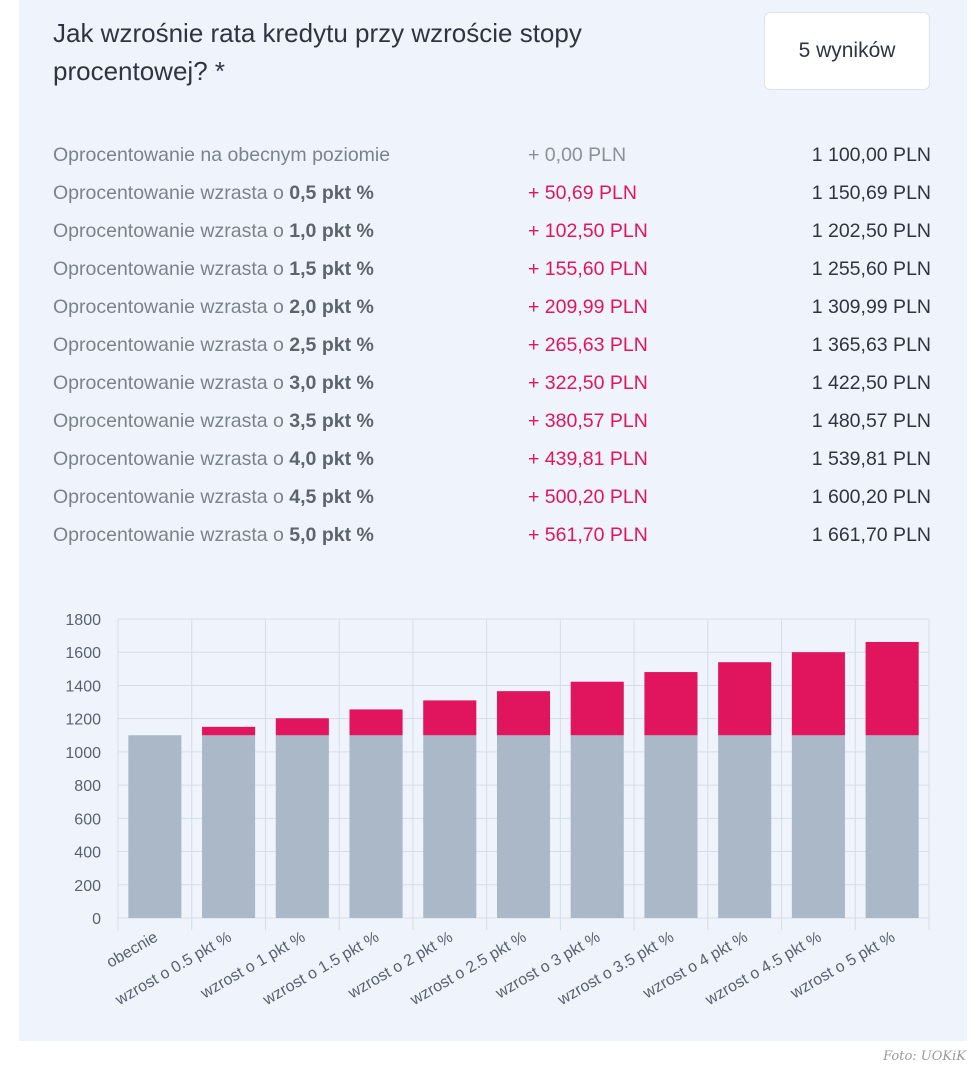 The width and height of the screenshot is (980, 1076). Describe the element at coordinates (871, 193) in the screenshot. I see `row-total: 1 150,69 PLN` at that location.